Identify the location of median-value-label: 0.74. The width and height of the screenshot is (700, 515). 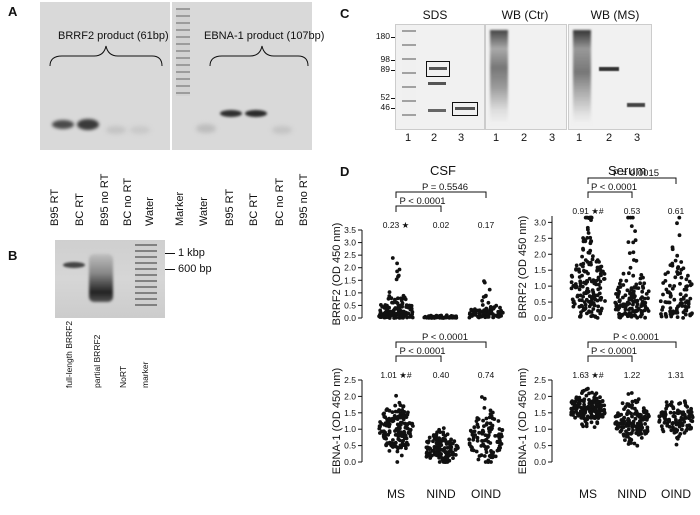
(486, 375).